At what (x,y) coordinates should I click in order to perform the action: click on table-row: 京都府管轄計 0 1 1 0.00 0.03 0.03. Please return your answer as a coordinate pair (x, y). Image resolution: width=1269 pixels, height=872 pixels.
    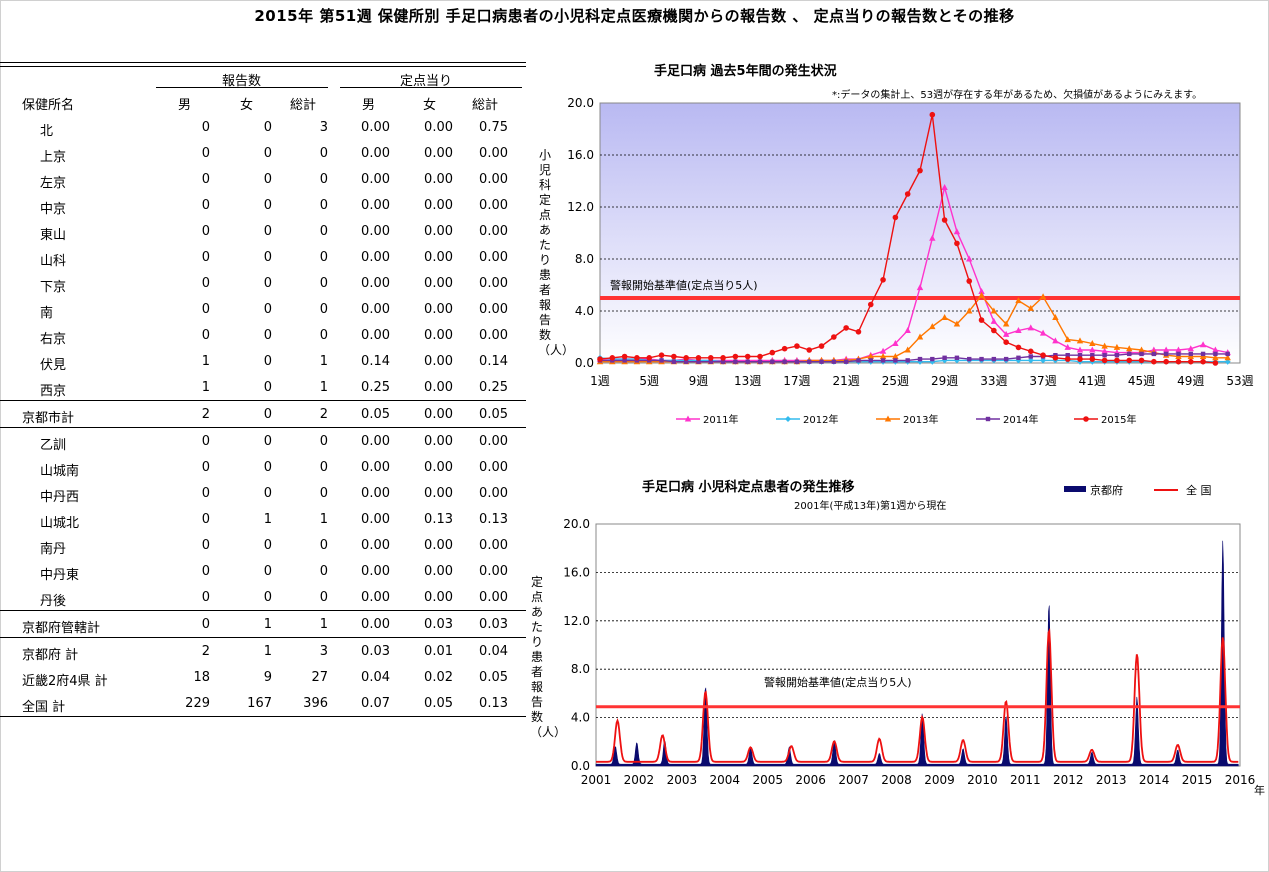
    Looking at the image, I should click on (263, 624).